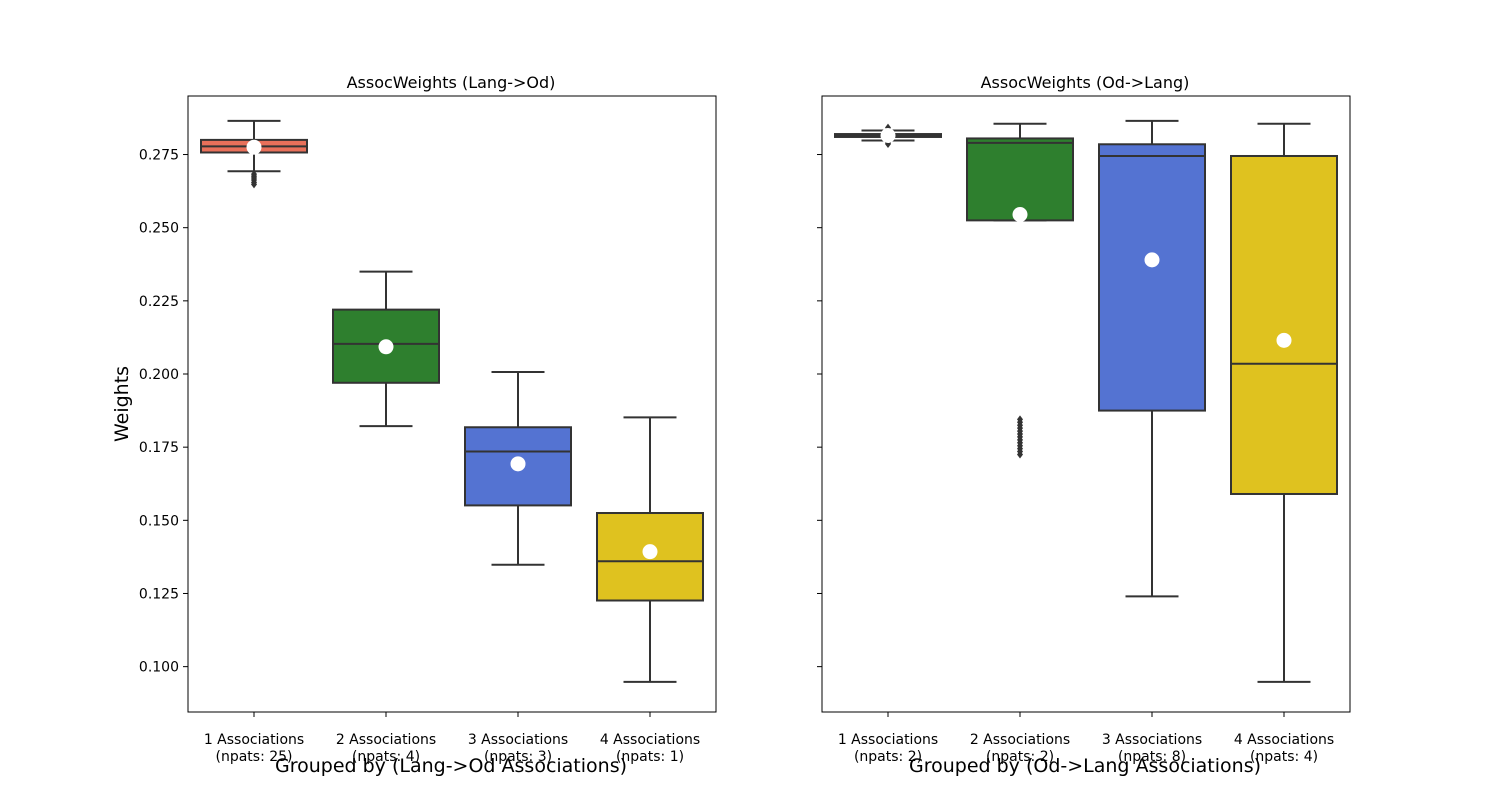 The image size is (1500, 800). What do you see at coordinates (1152, 757) in the screenshot?
I see `x-tick-label-sub: (npats: 8)` at bounding box center [1152, 757].